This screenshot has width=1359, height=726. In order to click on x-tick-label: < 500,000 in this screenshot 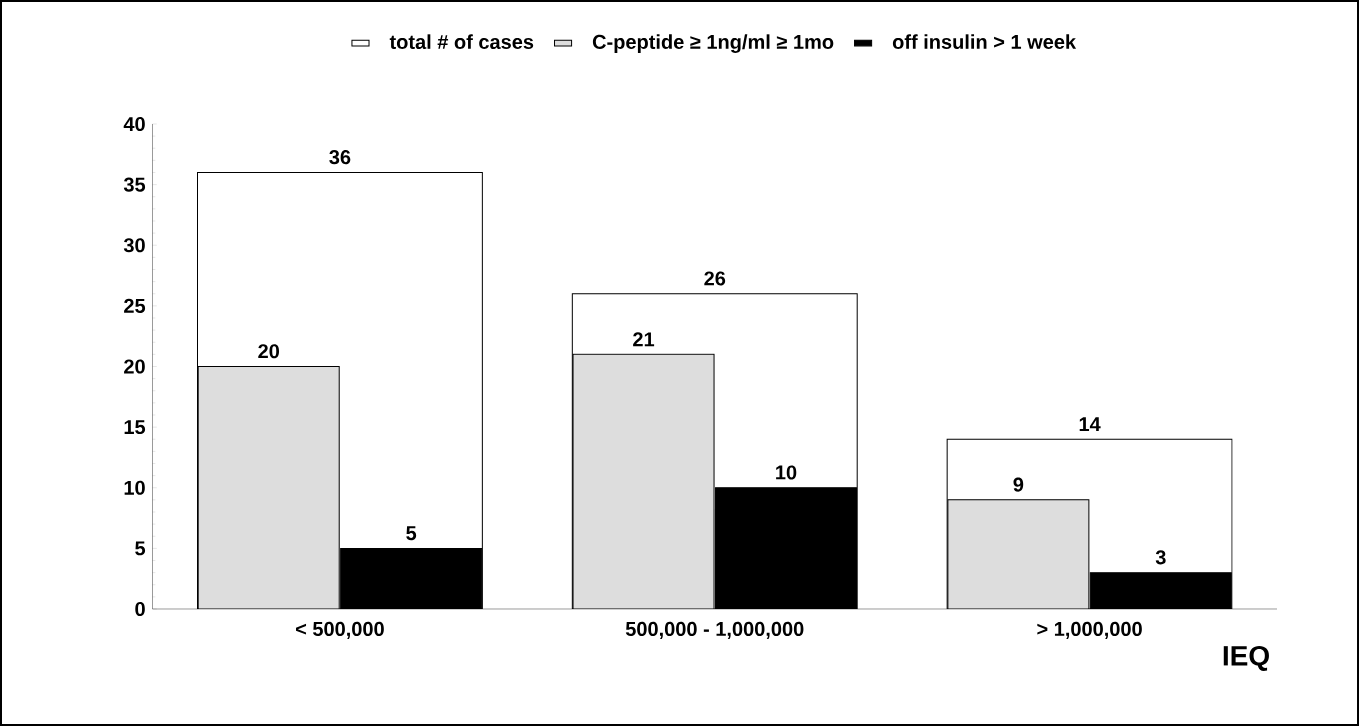, I will do `click(340, 630)`.